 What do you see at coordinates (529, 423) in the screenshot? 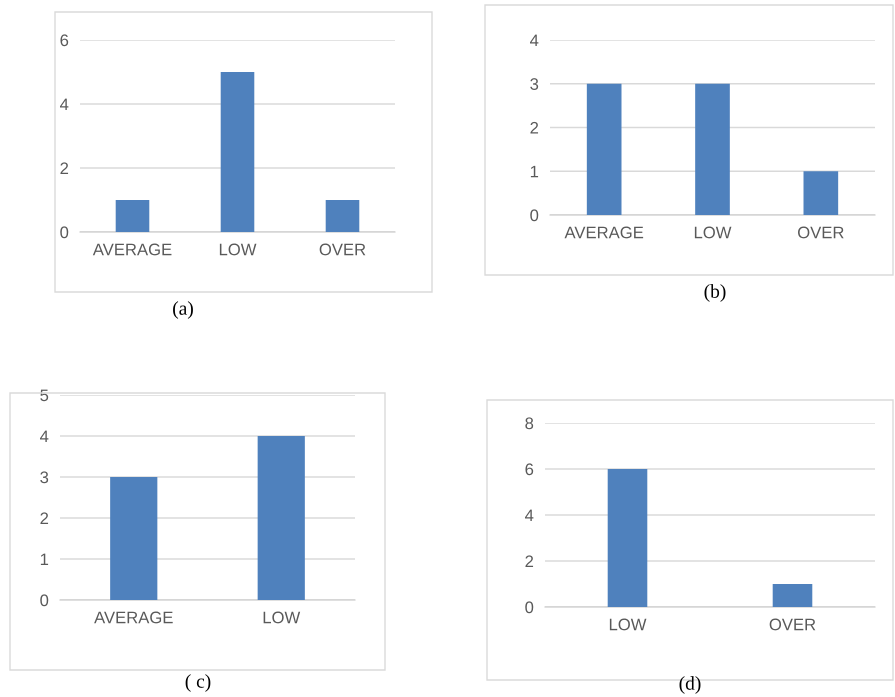
I see `y-tick-label: 8` at bounding box center [529, 423].